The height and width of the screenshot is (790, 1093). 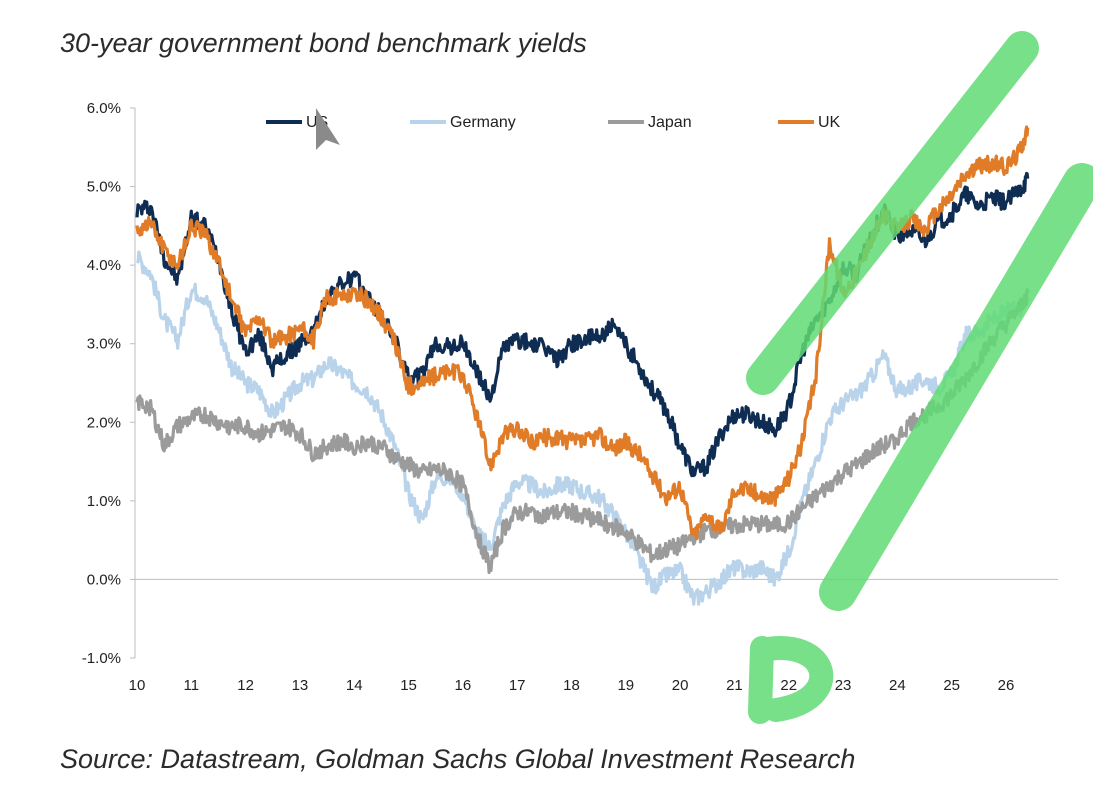 What do you see at coordinates (323, 43) in the screenshot?
I see `chart-title: 30-year government bond benchmark yields` at bounding box center [323, 43].